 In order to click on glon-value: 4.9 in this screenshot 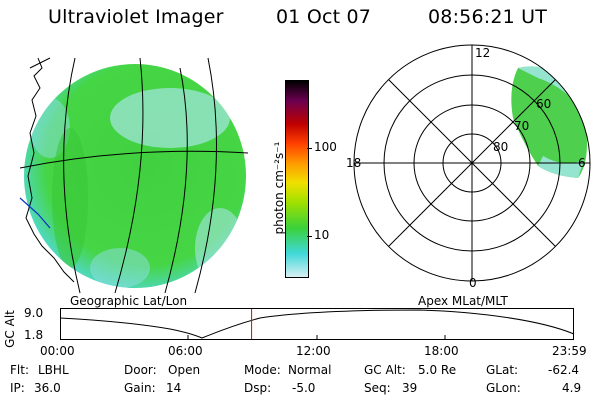, I will do `click(572, 388)`.